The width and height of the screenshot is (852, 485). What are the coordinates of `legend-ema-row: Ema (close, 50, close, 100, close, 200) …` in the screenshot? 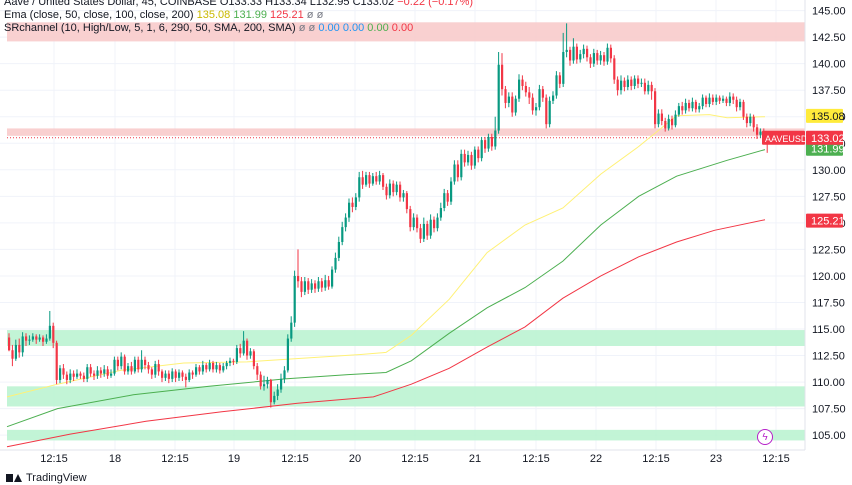 It's located at (238, 15).